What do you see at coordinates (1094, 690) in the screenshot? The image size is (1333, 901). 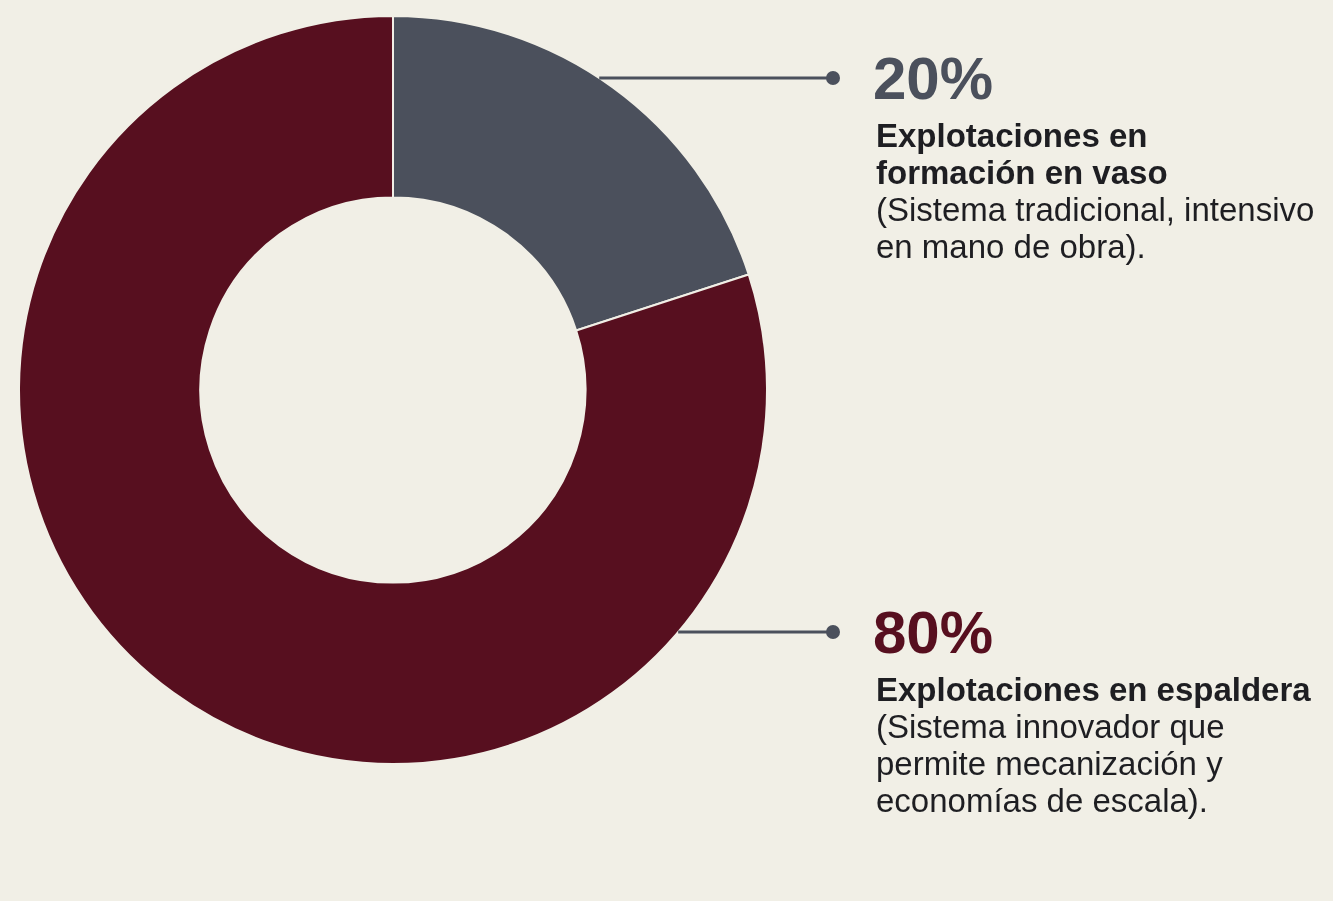 I see `slice-label: Explotaciones en espaldera` at bounding box center [1094, 690].